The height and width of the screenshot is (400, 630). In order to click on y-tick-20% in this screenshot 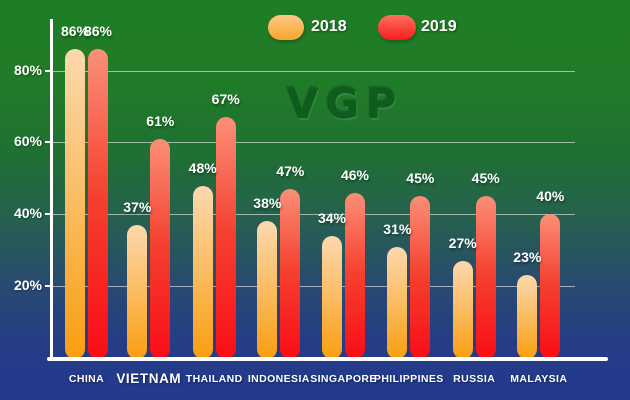, I will do `click(49, 286)`.